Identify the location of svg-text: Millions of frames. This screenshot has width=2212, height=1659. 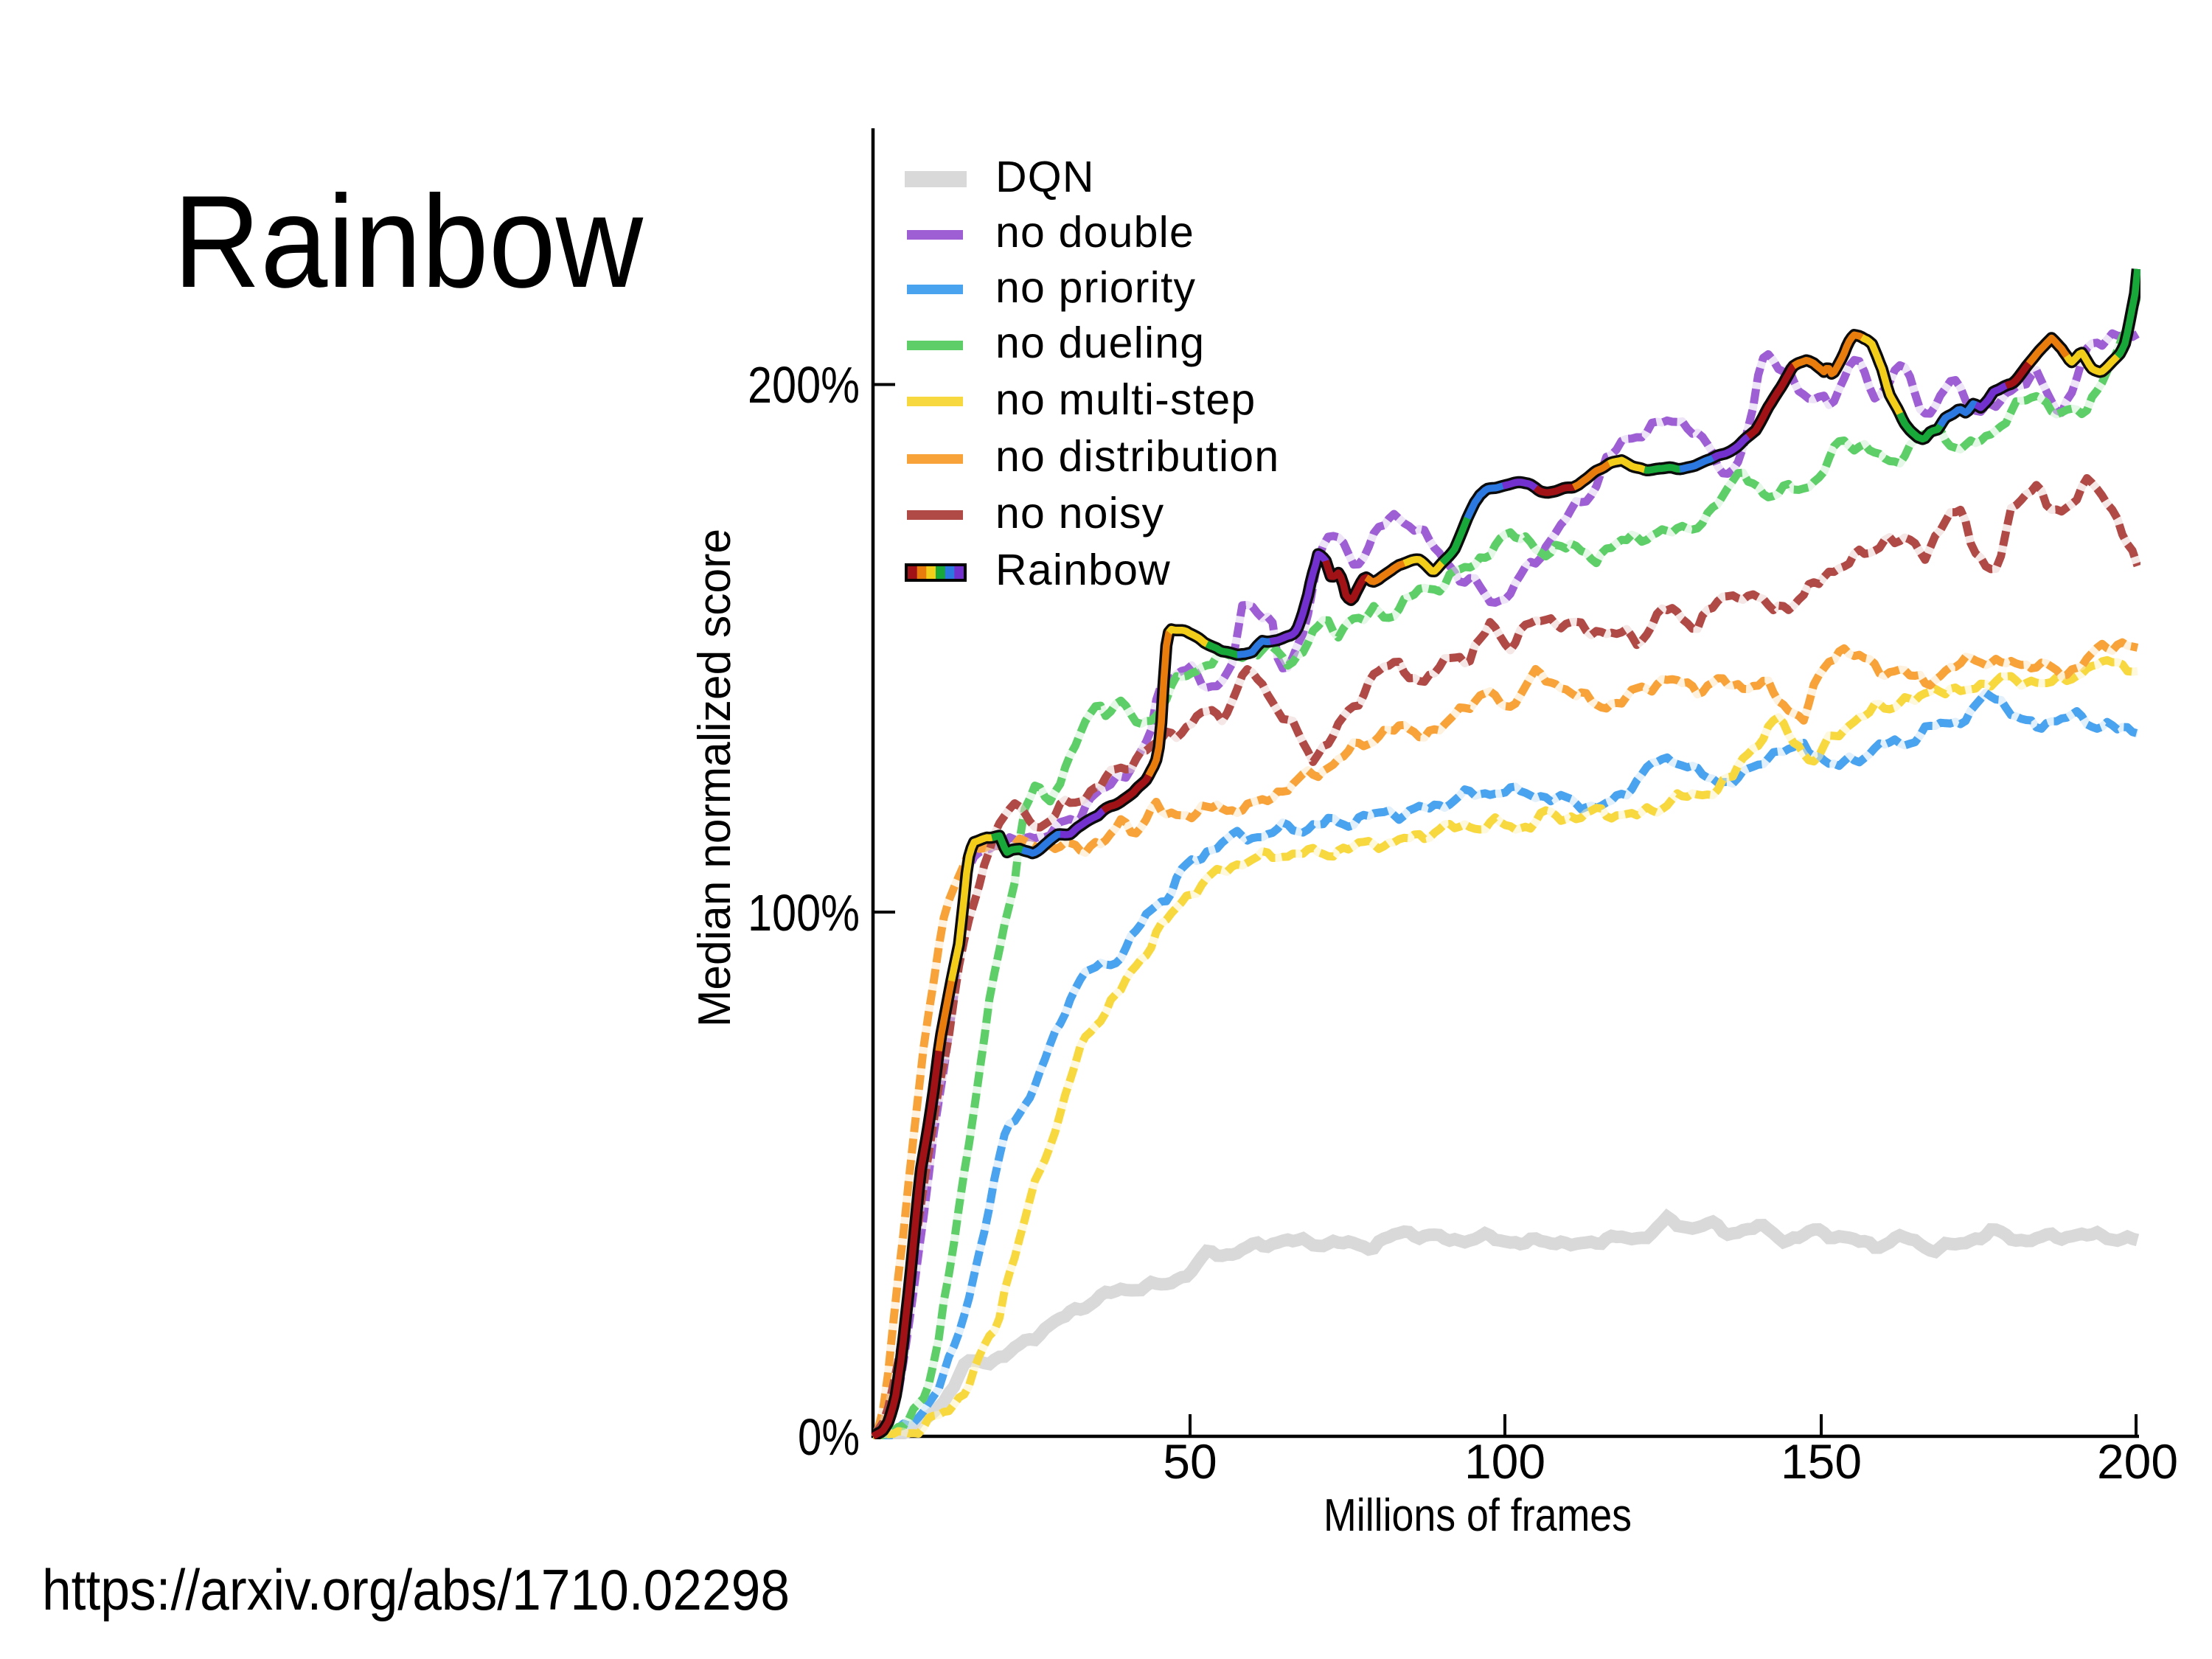
(1478, 1515).